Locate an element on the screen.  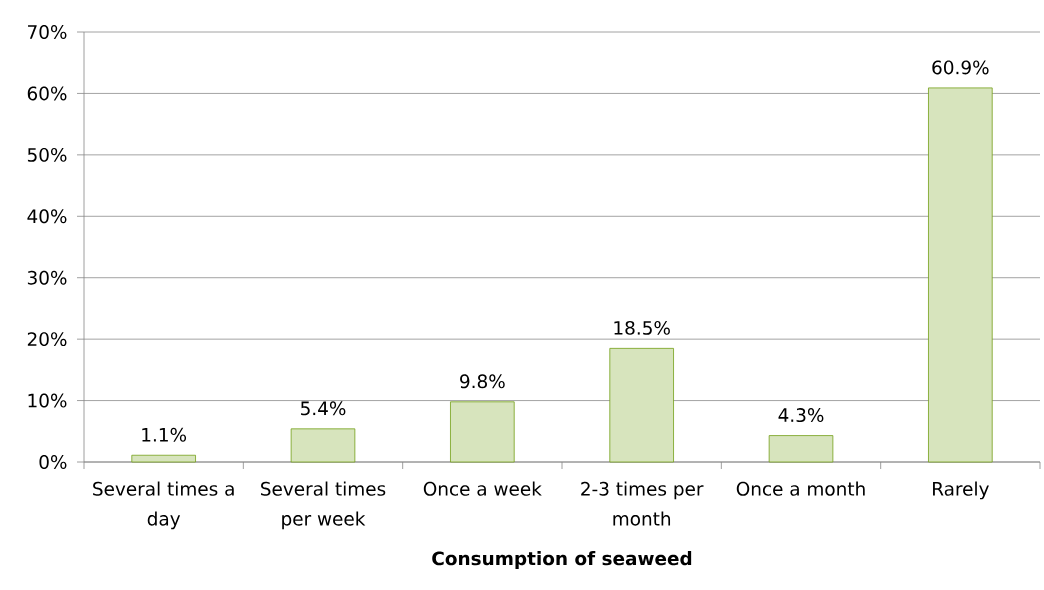
y-tick-label: 10% is located at coordinates (47, 400).